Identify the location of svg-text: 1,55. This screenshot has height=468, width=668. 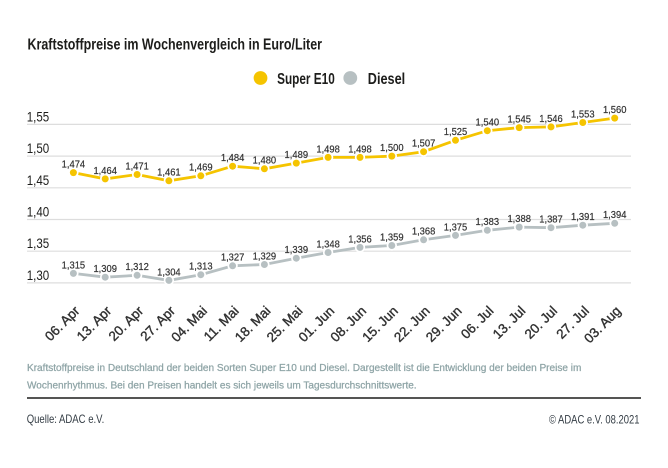
(38, 116).